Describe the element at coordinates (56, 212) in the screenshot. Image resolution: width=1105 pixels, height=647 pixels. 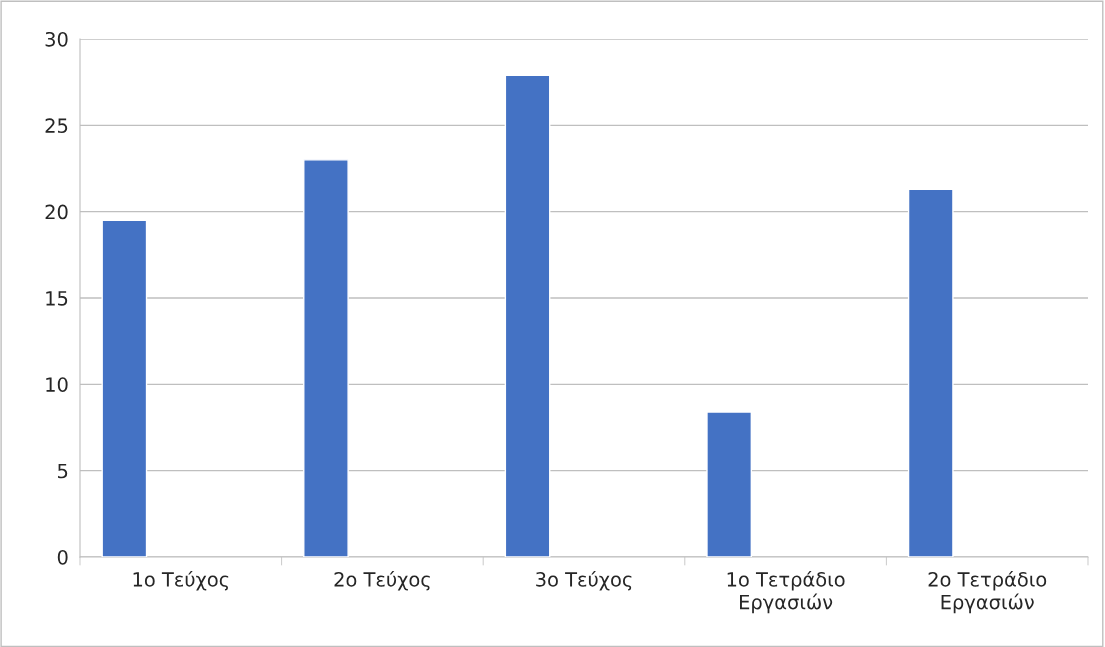
I see `y-tick-label: 20` at that location.